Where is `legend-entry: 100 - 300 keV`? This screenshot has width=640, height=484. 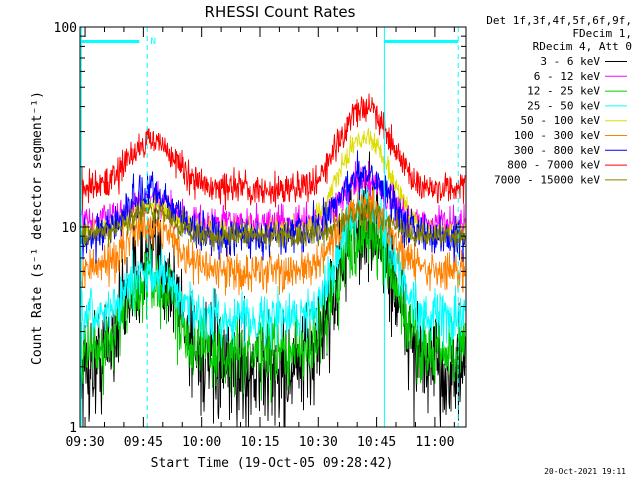
legend-entry: 100 - 300 keV is located at coordinates (570, 135).